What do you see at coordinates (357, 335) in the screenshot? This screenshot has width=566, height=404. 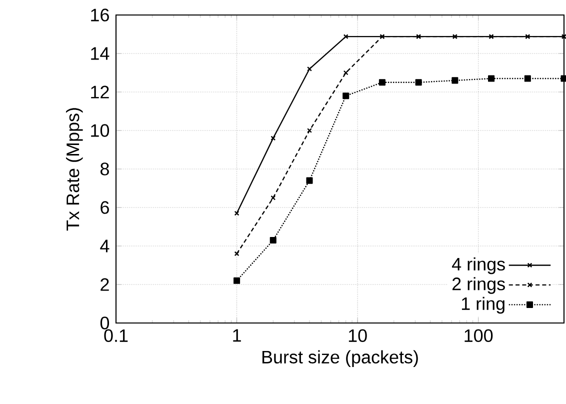 I see `x-tick-label: 10` at bounding box center [357, 335].